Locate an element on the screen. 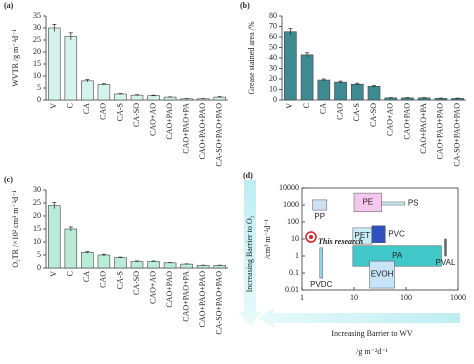 Image resolution: width=474 pixels, height=364 pixels. region-label: EVOH is located at coordinates (382, 274).